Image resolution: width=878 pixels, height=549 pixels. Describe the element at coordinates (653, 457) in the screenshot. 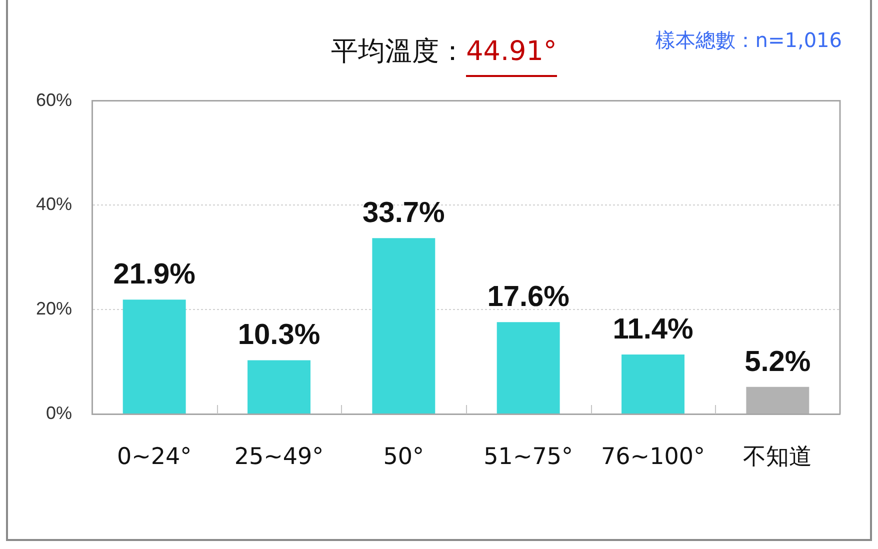

I see `x-tick-label: 76~100°` at that location.